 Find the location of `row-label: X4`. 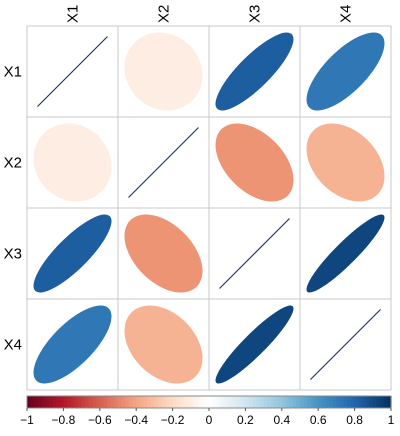

row-label: X4 is located at coordinates (13, 345).